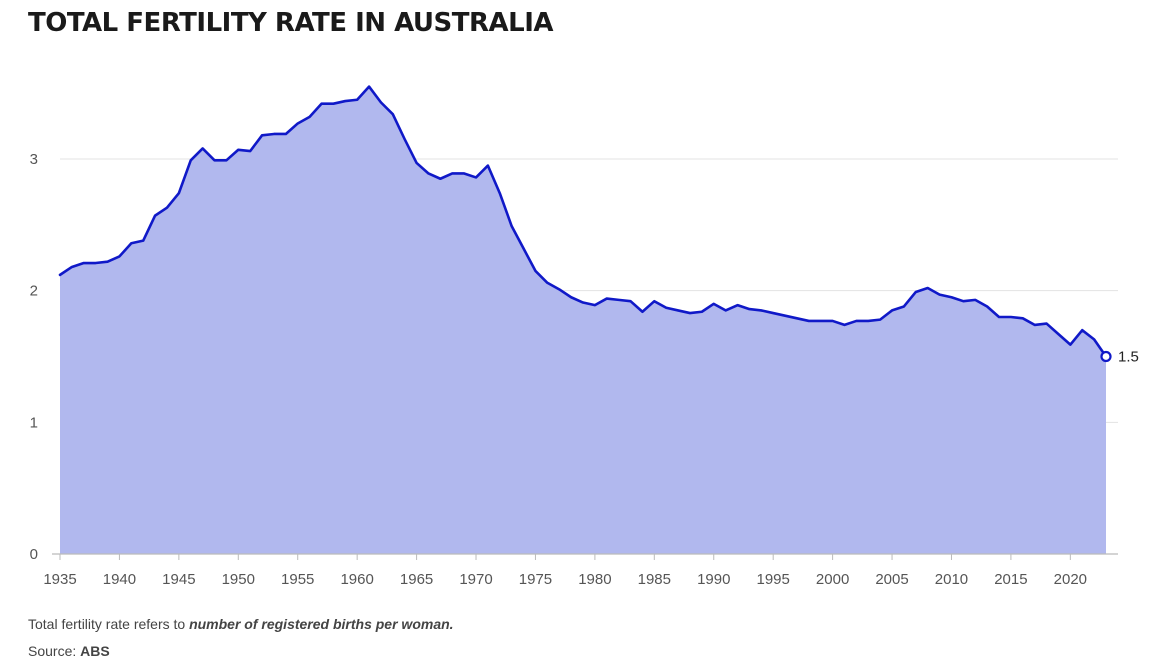 This screenshot has height=666, width=1152. I want to click on source-name: ABS, so click(95, 651).